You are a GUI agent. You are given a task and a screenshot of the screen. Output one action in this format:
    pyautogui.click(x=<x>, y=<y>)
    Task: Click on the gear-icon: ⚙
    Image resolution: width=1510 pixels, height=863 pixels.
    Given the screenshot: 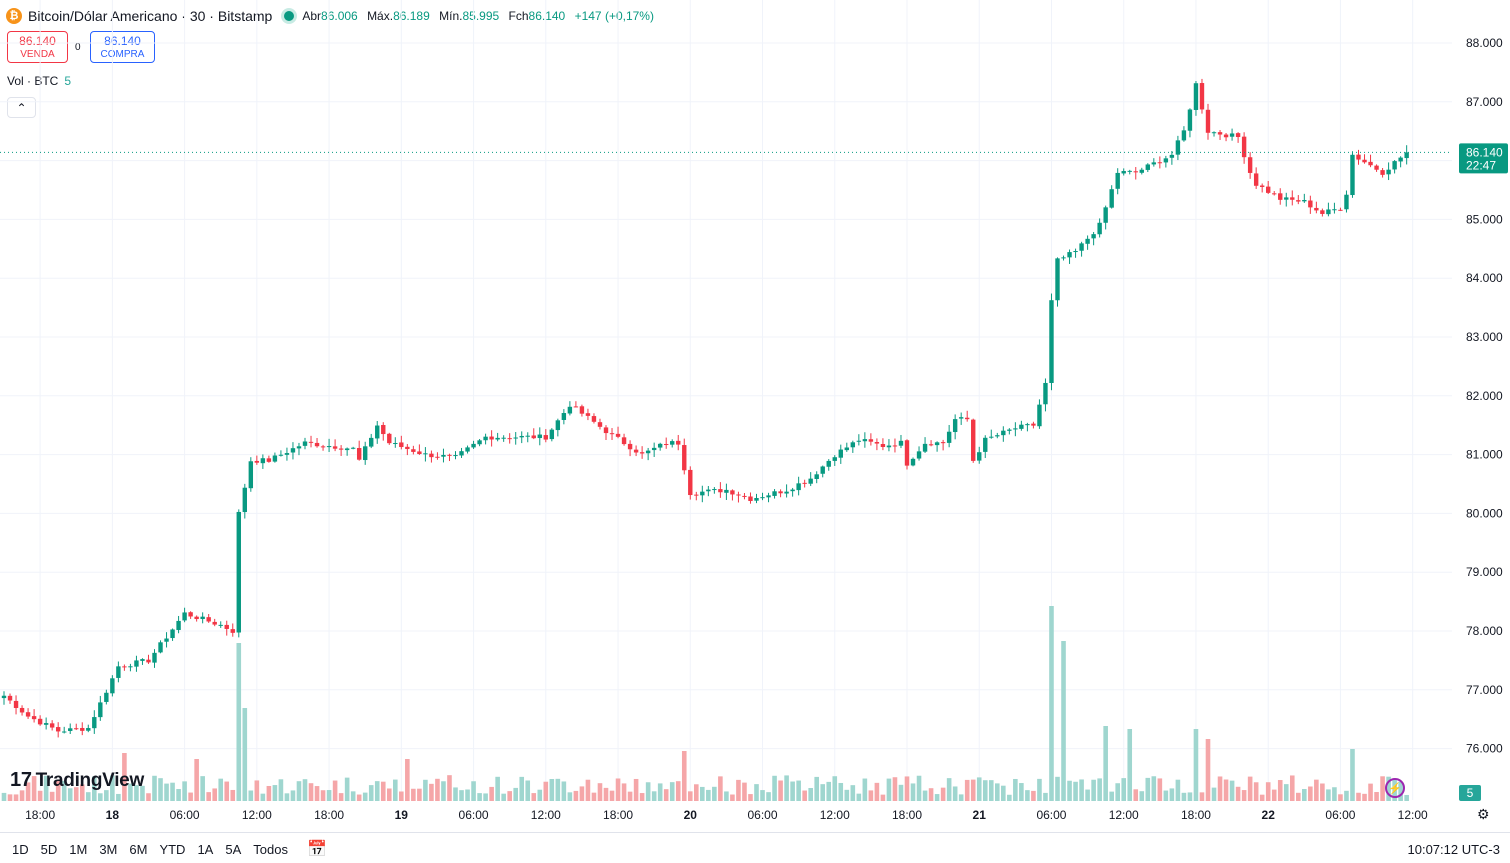 What is the action you would take?
    pyautogui.click(x=1483, y=814)
    